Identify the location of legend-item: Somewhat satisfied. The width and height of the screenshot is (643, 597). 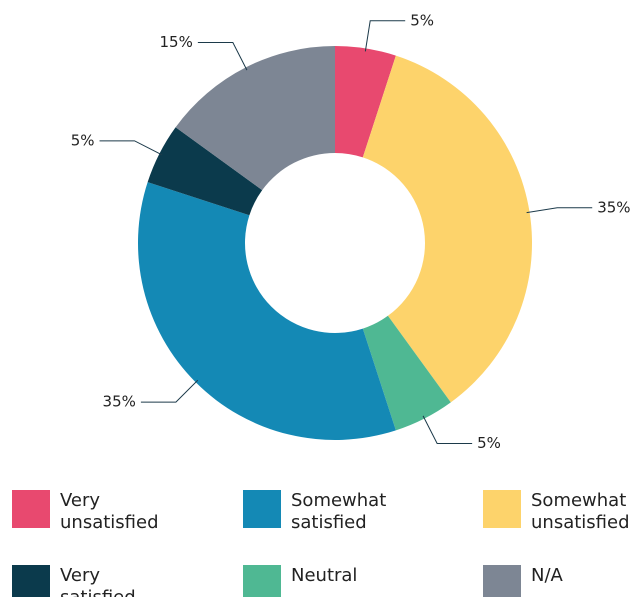
(323, 512).